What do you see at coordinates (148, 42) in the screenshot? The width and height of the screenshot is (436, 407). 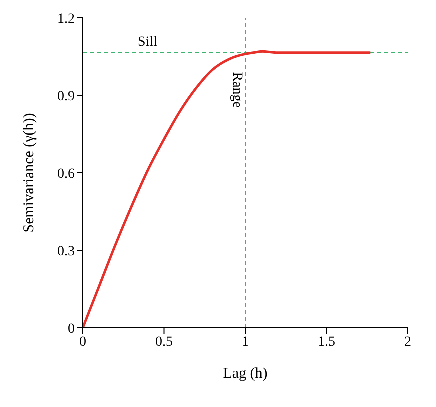 I see `ref-line-label: Sill` at bounding box center [148, 42].